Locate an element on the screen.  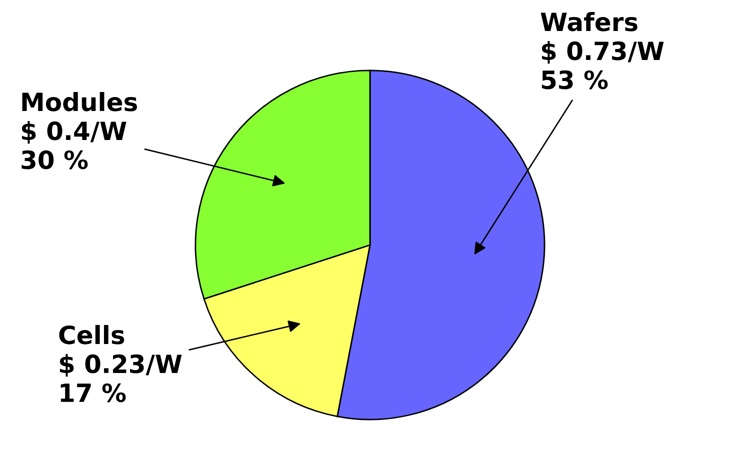
slice-label: Modules is located at coordinates (79, 102).